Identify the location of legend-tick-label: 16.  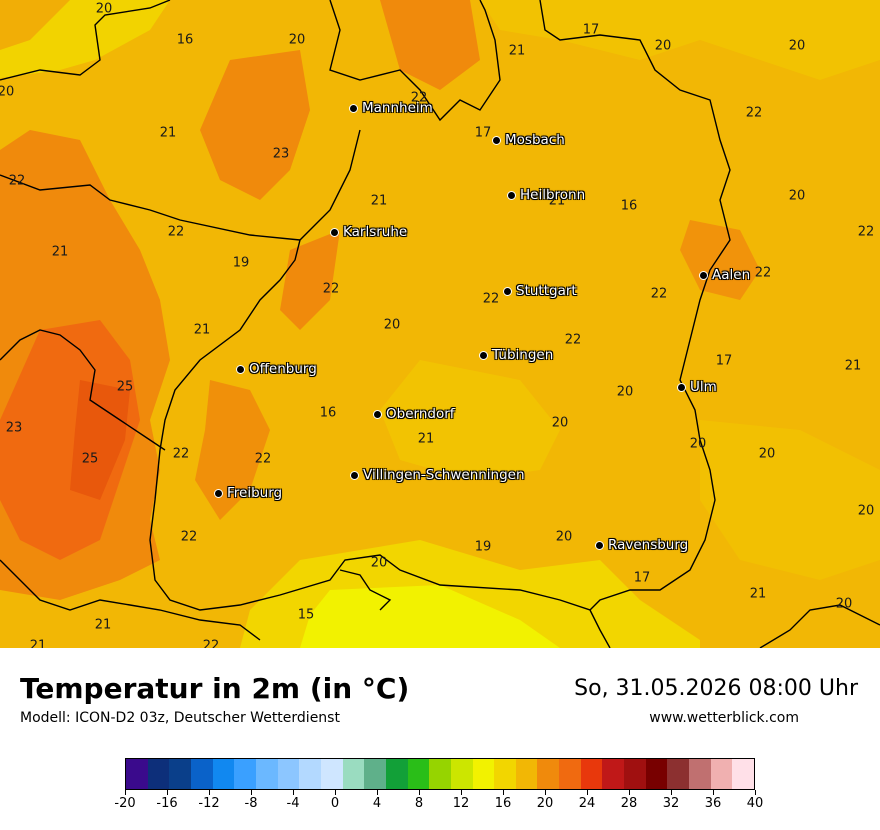
(503, 803).